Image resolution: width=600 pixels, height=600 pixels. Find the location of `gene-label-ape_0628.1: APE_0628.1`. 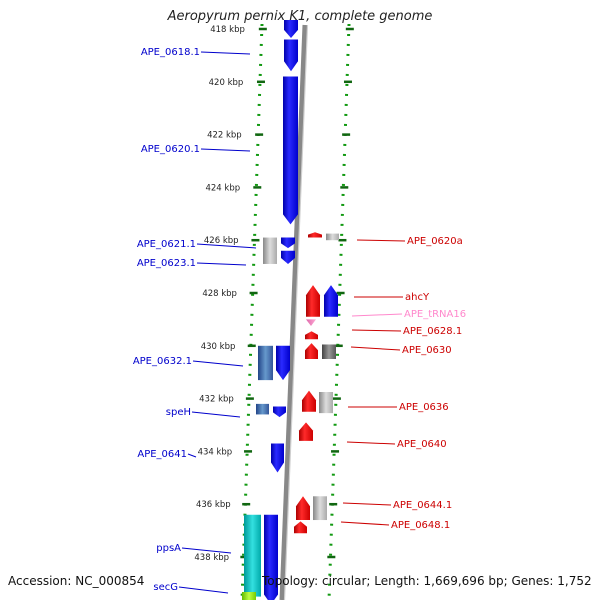

gene-label-ape_0628.1: APE_0628.1 is located at coordinates (432, 331).